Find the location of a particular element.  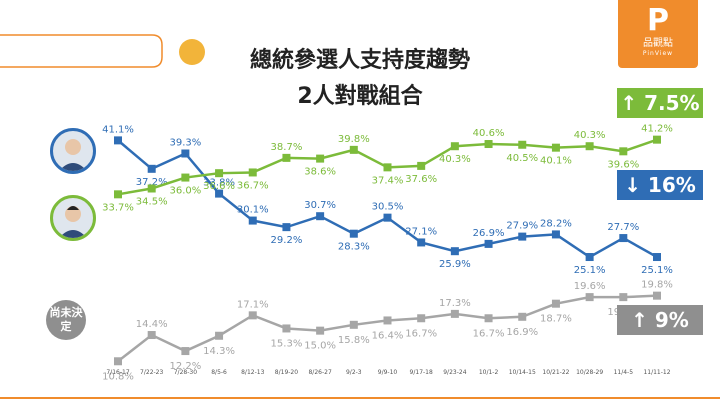

data-label: 14.3% is located at coordinates (219, 351).